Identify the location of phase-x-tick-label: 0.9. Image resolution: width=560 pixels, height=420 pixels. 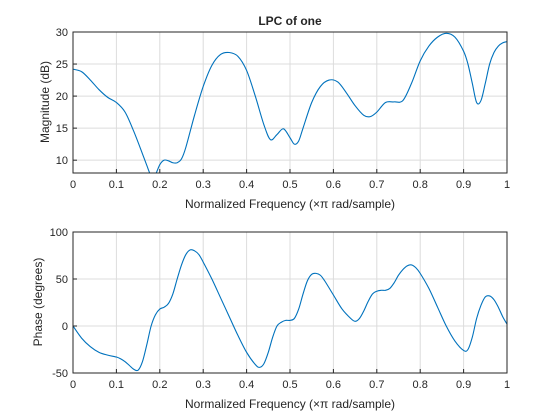
(463, 385).